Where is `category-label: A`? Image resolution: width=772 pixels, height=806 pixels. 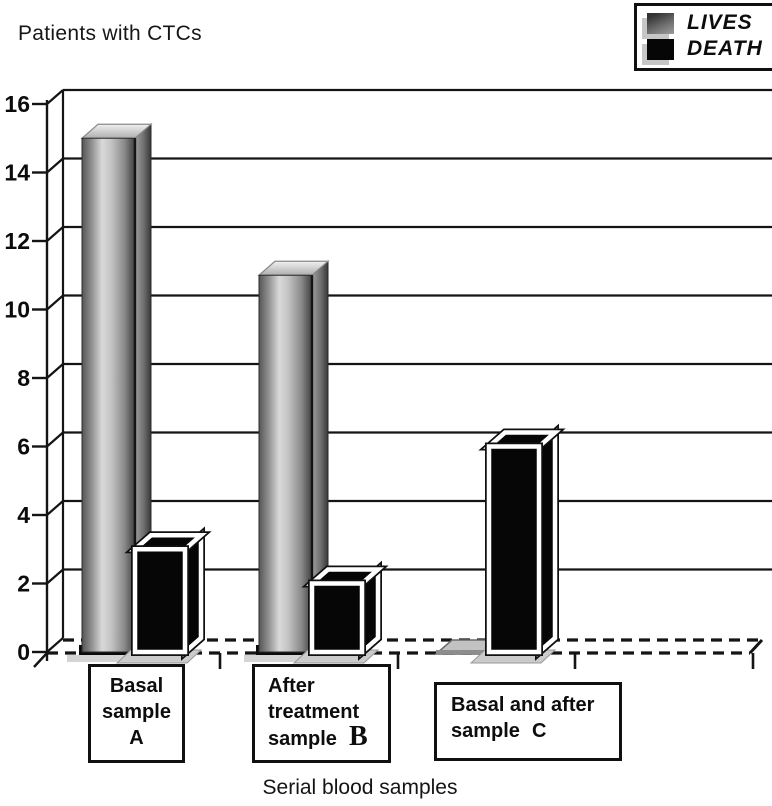 category-label: A is located at coordinates (136, 738).